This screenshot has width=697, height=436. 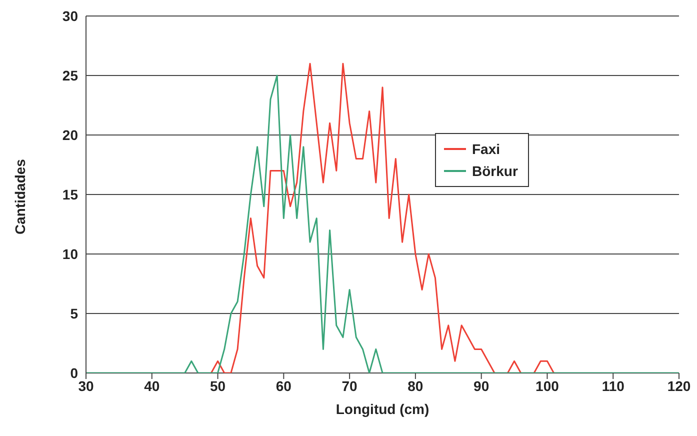 I want to click on legend-label: Faxi, so click(x=486, y=149).